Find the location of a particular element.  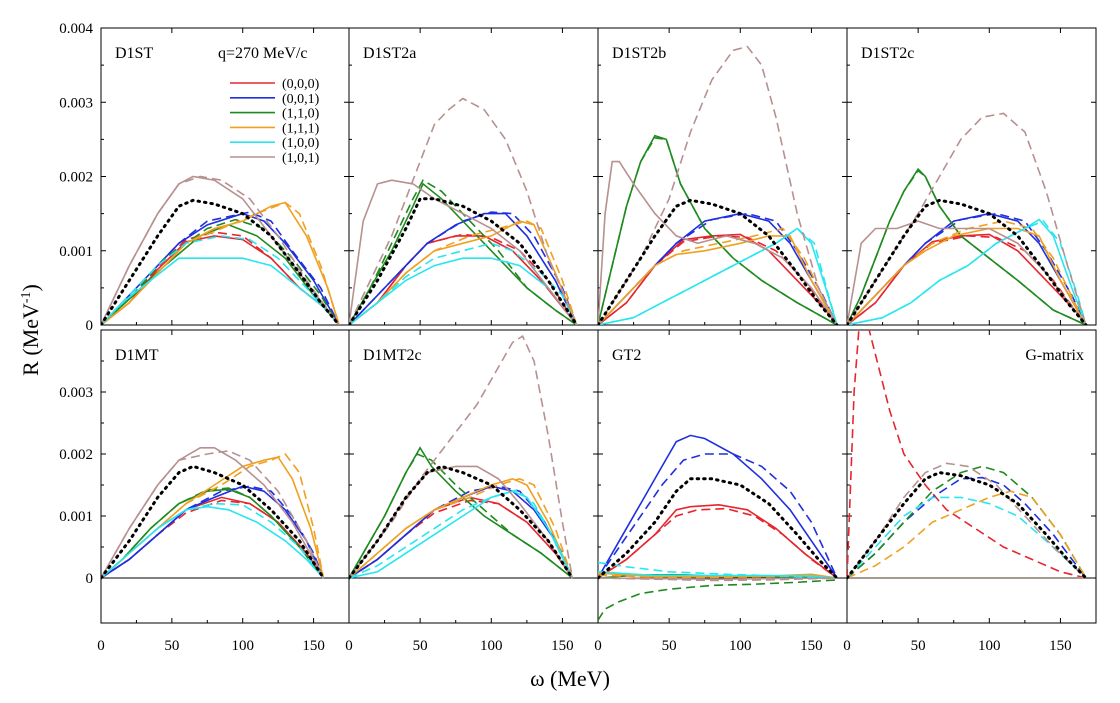

series-000-dashed is located at coordinates (967, 454).